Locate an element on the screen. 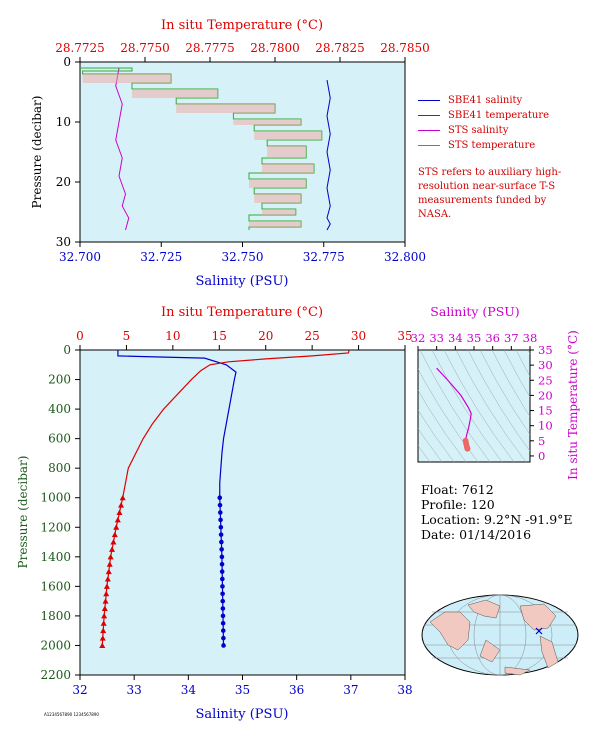 Image resolution: width=601 pixels, height=736 pixels. legend-label: STS salinity is located at coordinates (478, 130).